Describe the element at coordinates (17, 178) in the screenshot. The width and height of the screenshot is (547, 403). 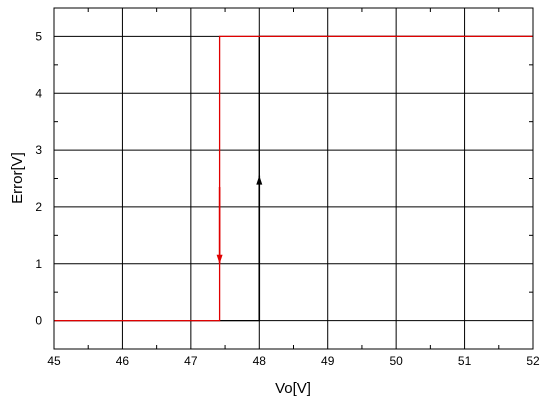
I see `y-axis-title: Error[V]` at that location.